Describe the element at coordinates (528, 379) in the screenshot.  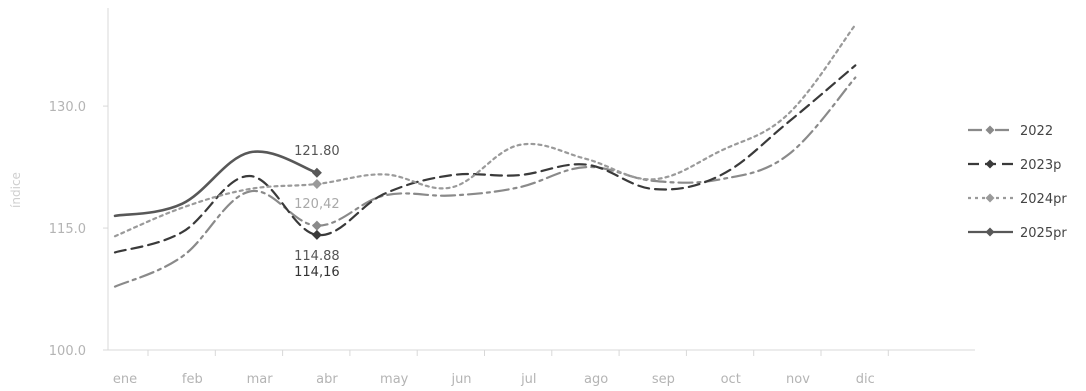
I see `x-tick-label: jul` at that location.